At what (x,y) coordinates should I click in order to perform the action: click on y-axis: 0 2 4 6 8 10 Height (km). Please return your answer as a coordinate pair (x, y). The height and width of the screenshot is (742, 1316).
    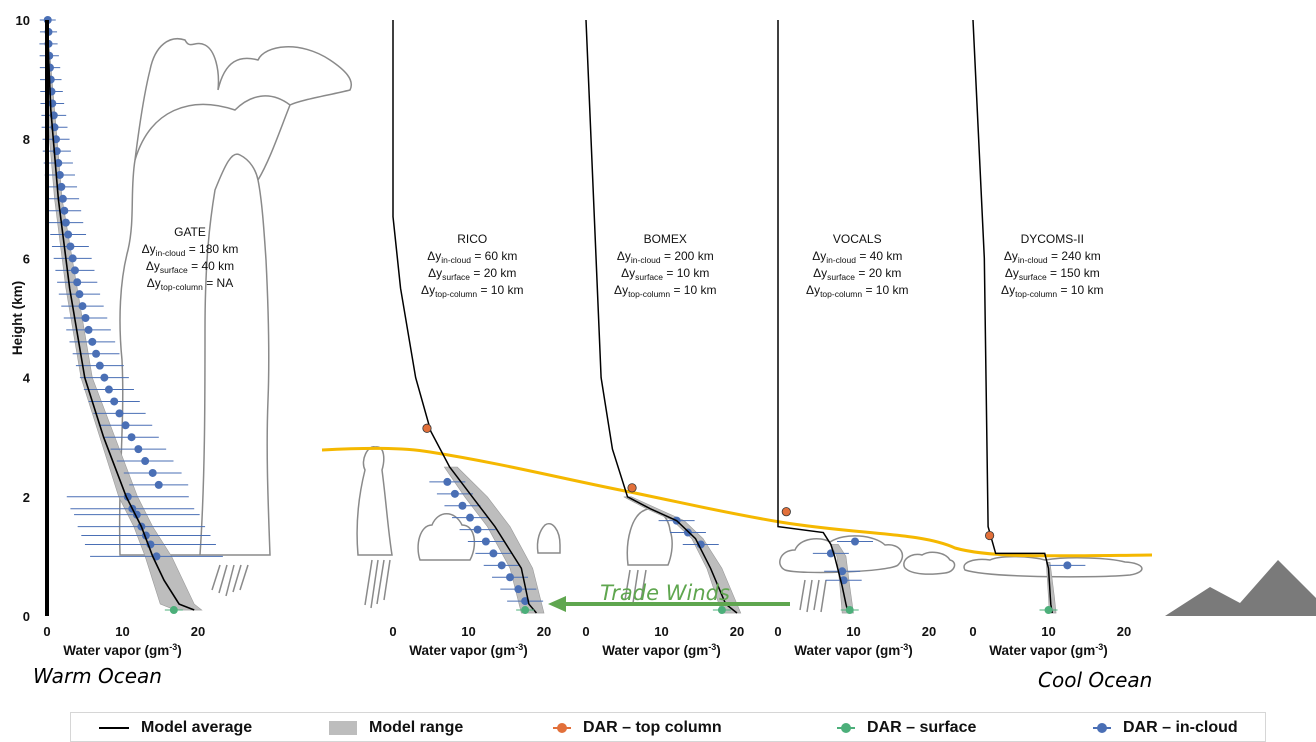
    Looking at the image, I should click on (29, 318).